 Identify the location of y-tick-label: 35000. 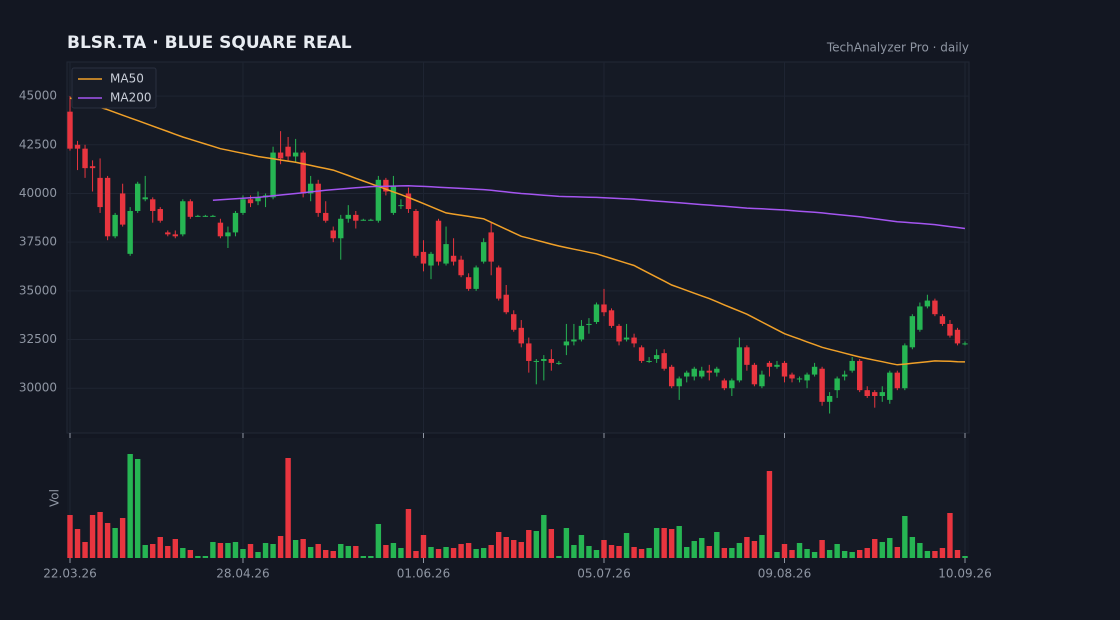
(38, 290).